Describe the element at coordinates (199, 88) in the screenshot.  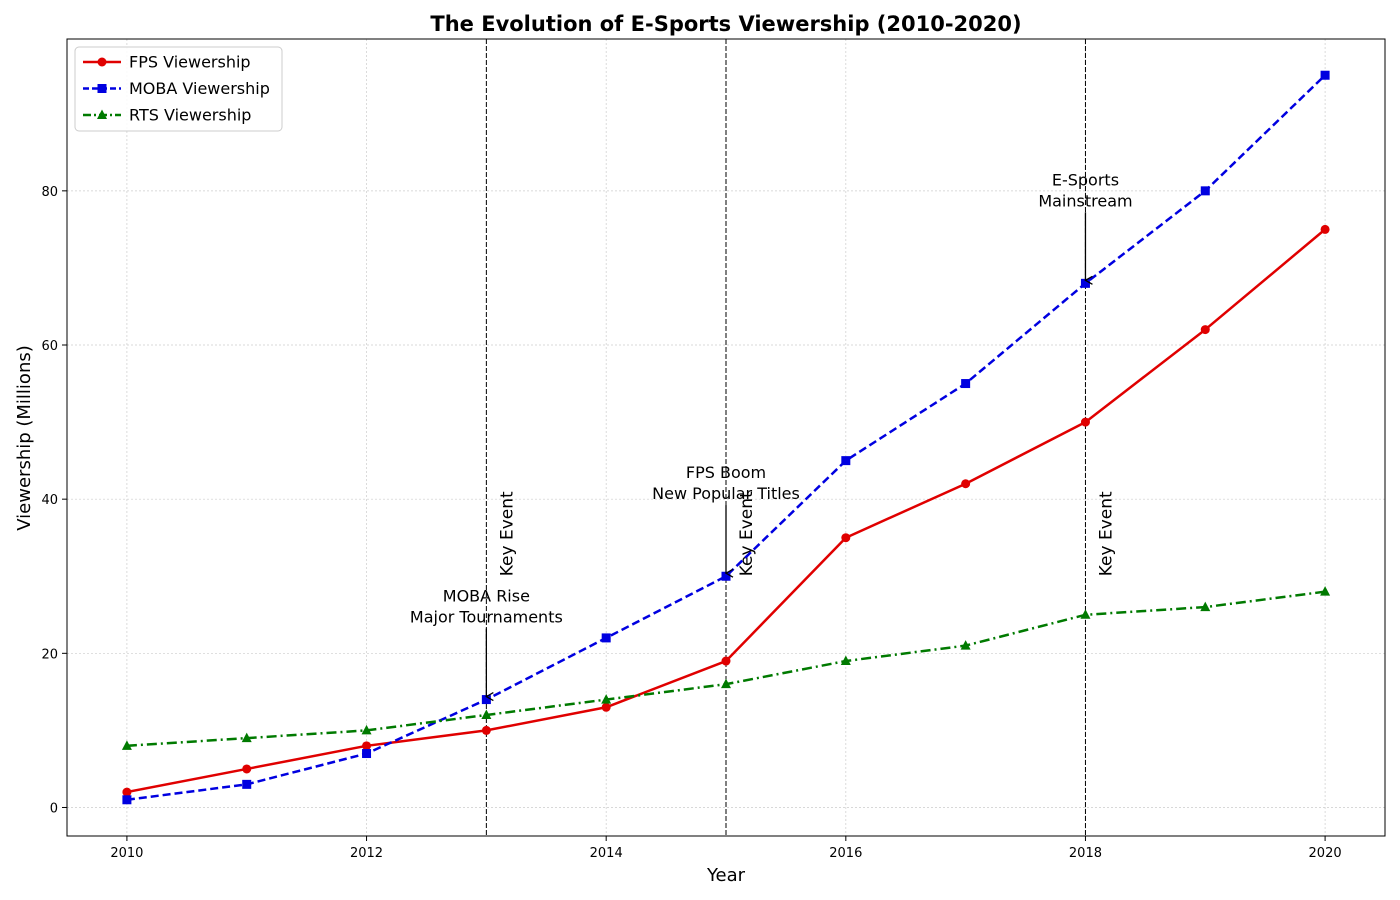
I see `legend-label: MOBA Viewership` at that location.